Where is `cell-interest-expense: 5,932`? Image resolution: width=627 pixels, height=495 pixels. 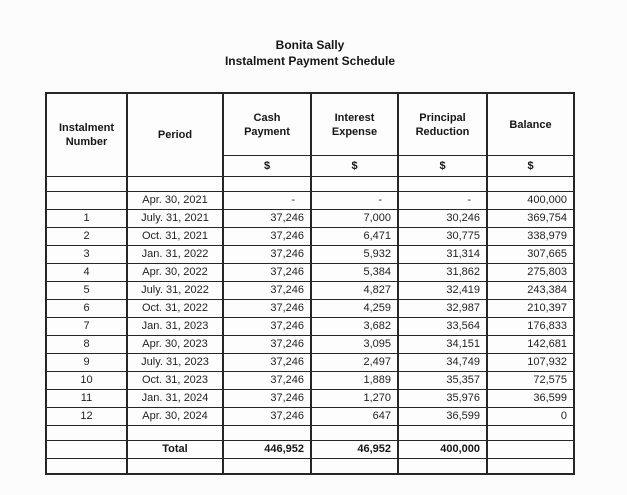 cell-interest-expense: 5,932 is located at coordinates (354, 254).